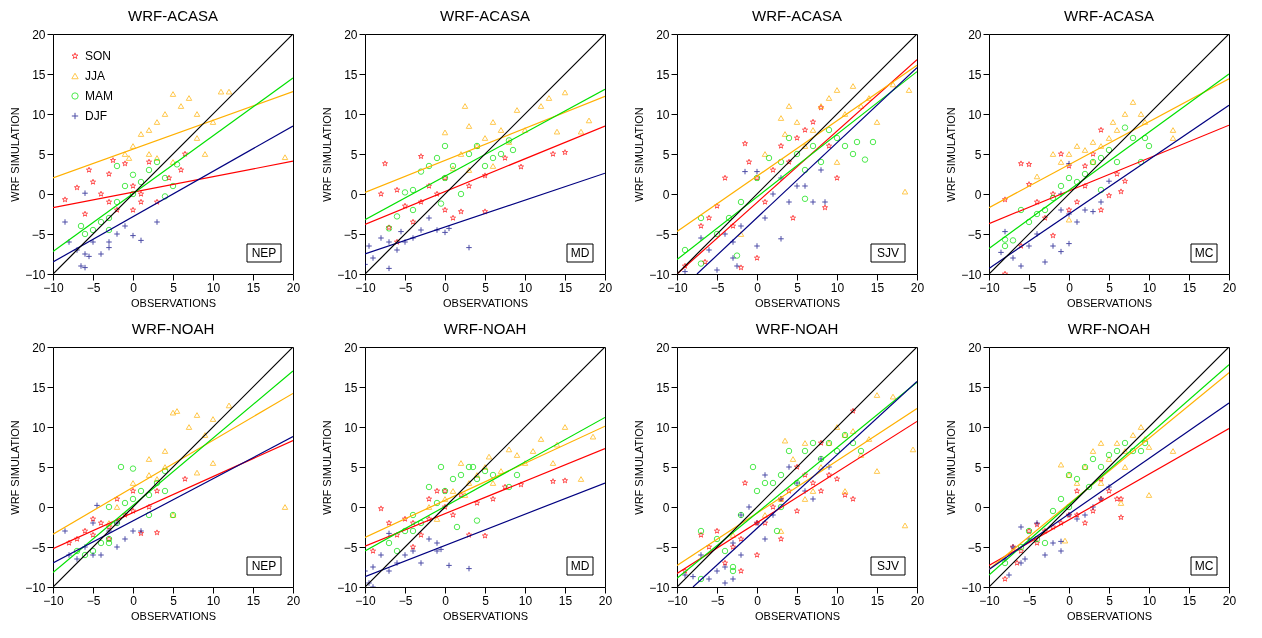  What do you see at coordinates (446, 287) in the screenshot?
I see `x-tick-label: 0` at bounding box center [446, 287].